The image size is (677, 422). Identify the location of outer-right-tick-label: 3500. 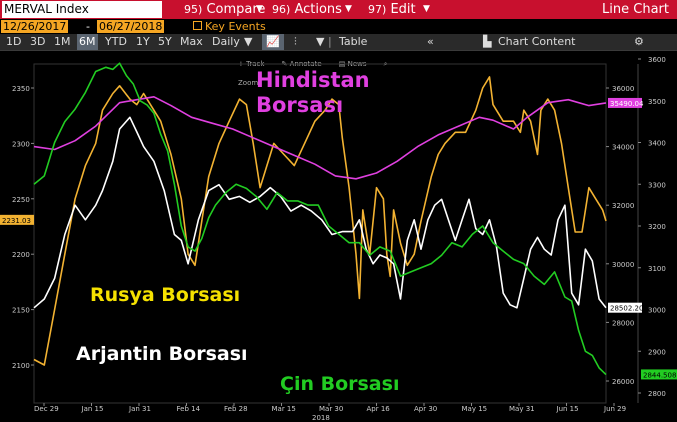
(657, 102).